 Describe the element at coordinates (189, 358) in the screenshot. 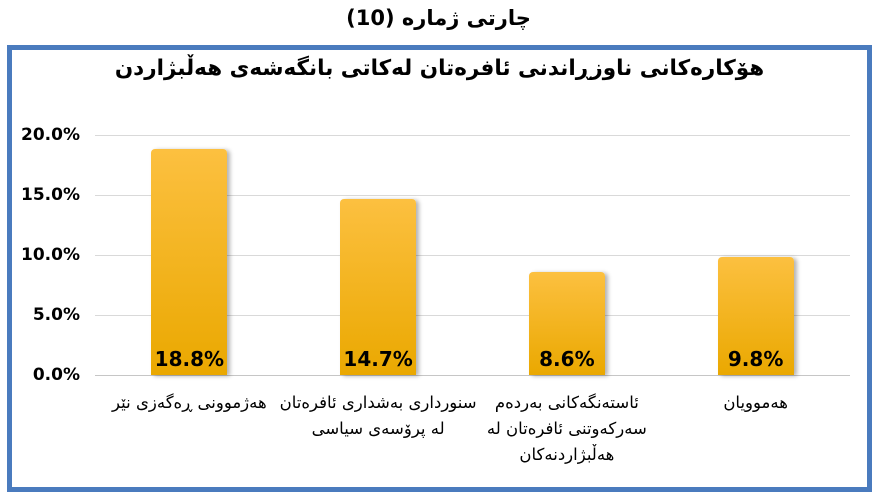

I see `bar-value-label: 18.8%` at that location.